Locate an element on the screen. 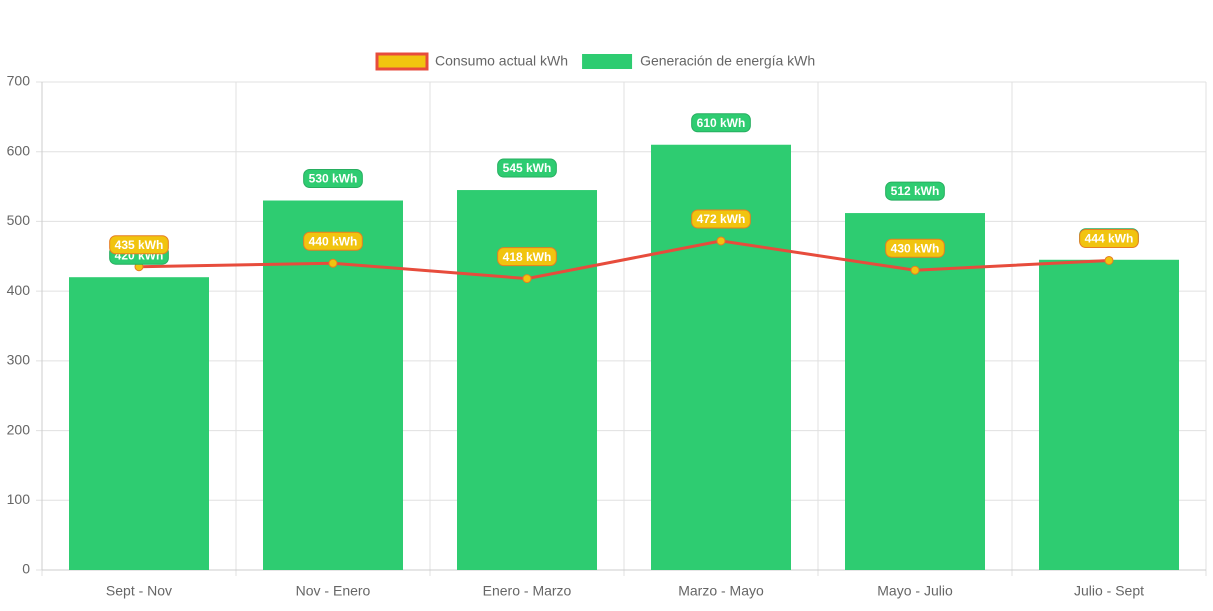 The image size is (1213, 611). value-label: 430 kWh is located at coordinates (915, 248).